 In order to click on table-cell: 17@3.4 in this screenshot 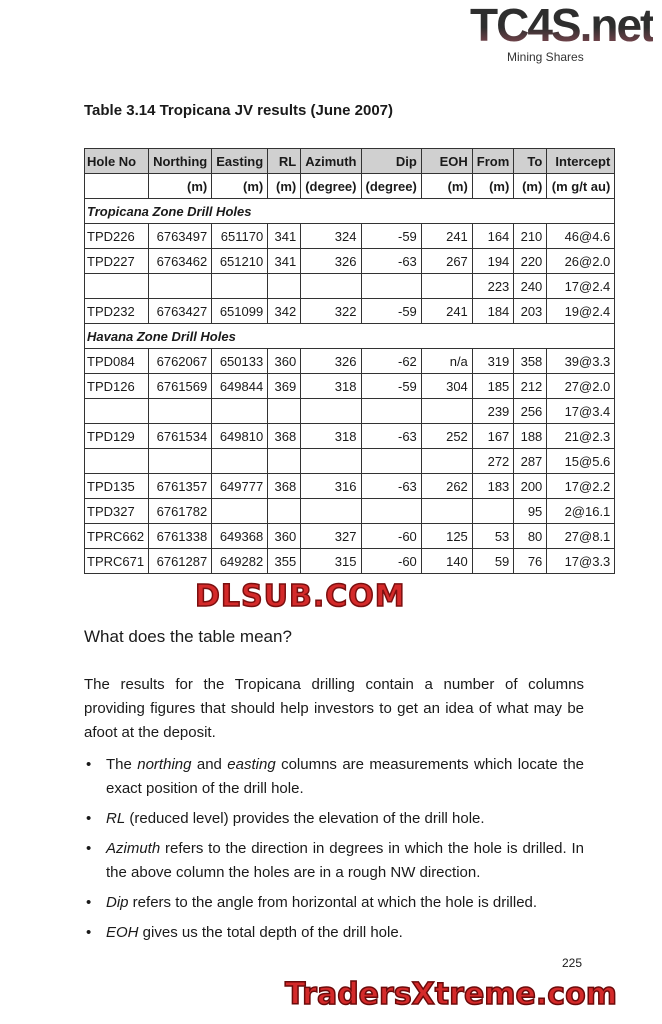, I will do `click(581, 411)`.